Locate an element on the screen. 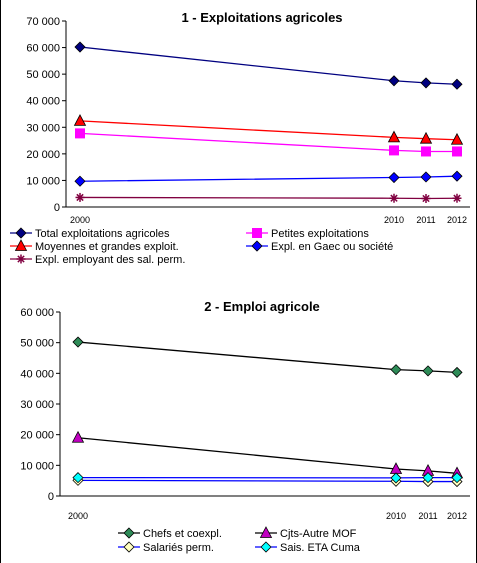 This screenshot has height=563, width=477. chart-1-y-tick-label: 20 000 is located at coordinates (43, 155).